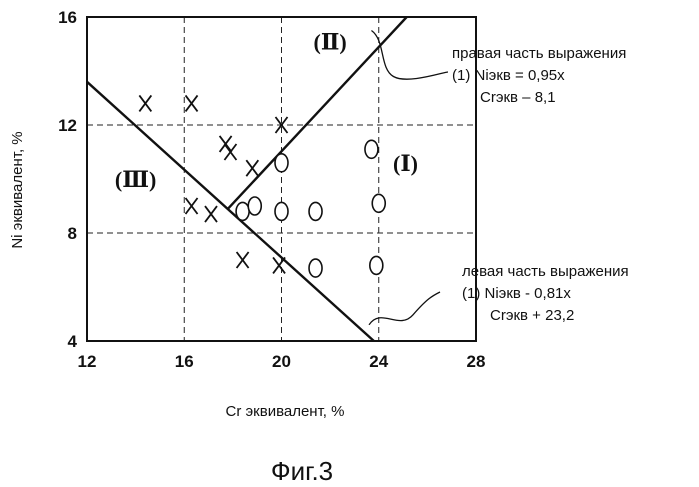 The height and width of the screenshot is (487, 699). What do you see at coordinates (262, 186) in the screenshot?
I see `data-markers` at bounding box center [262, 186].